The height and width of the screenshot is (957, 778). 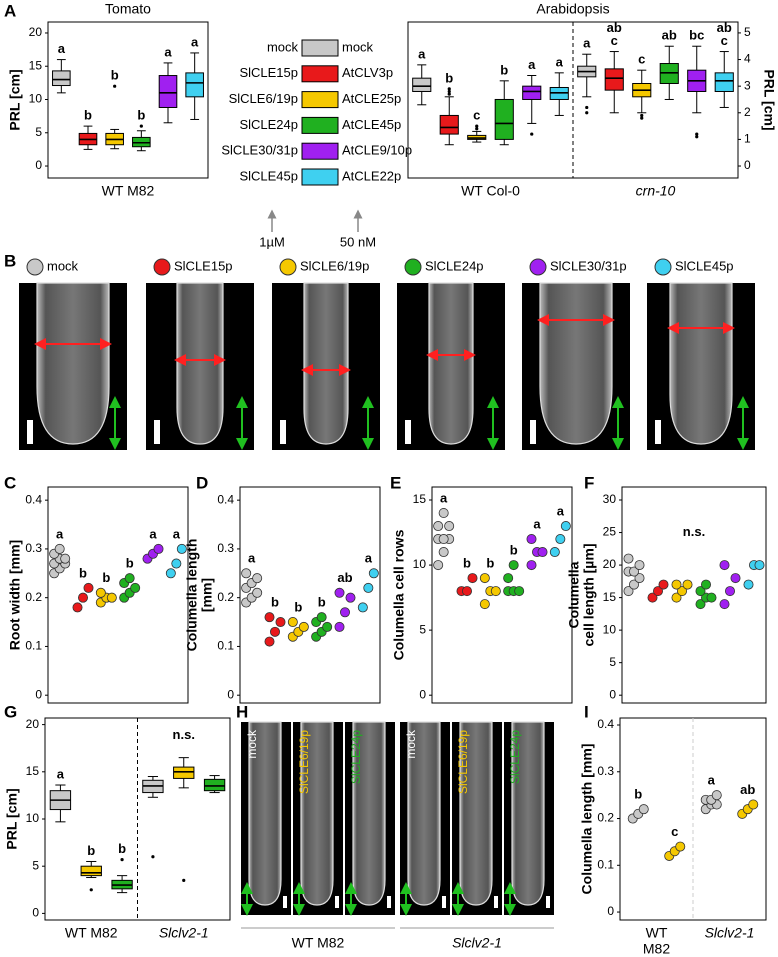 What do you see at coordinates (371, 98) in the screenshot?
I see `legend-label: AtCLE25p` at bounding box center [371, 98].